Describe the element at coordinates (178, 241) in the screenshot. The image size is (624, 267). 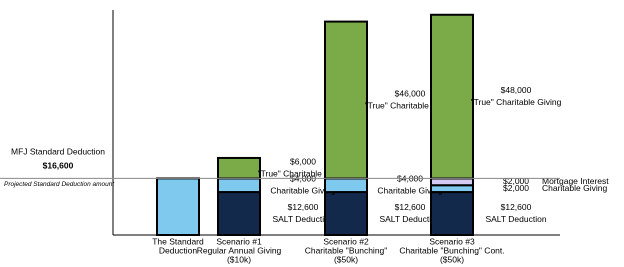
I see `x-tick-label: The Standard` at that location.